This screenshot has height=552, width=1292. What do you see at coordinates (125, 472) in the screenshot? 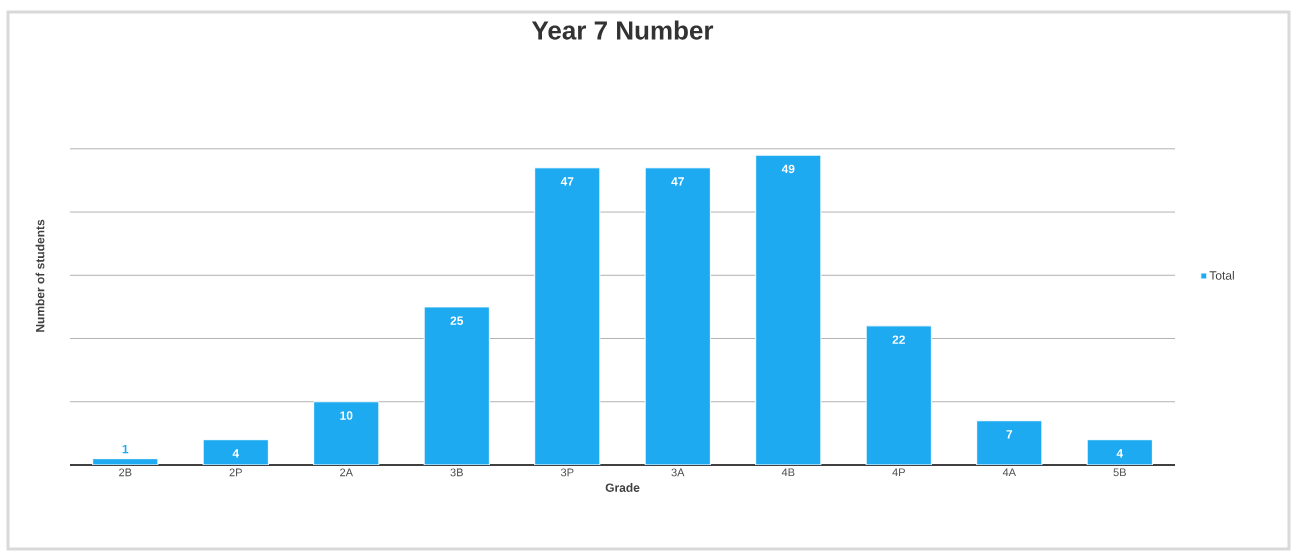
I see `x-tick-label: 2B` at bounding box center [125, 472].